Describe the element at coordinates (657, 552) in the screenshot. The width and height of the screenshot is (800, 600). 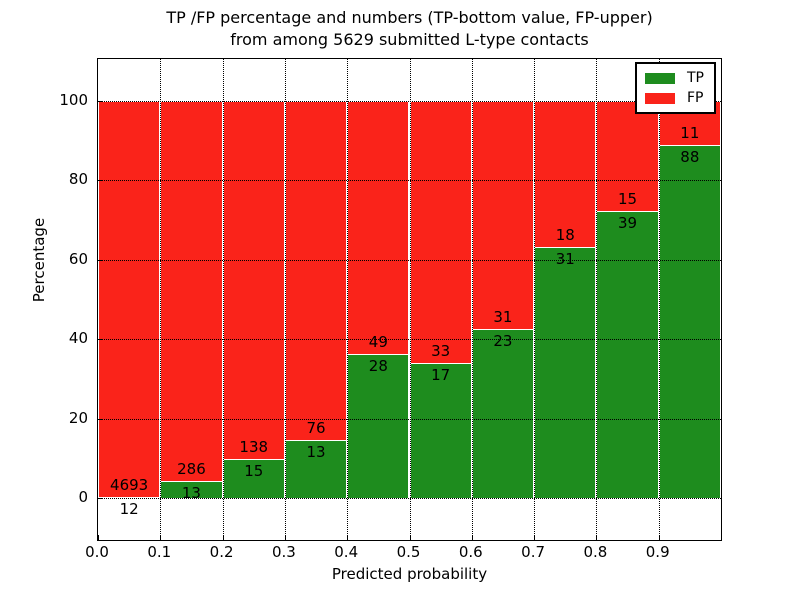
I see `x-tick-label: 0.9` at that location.